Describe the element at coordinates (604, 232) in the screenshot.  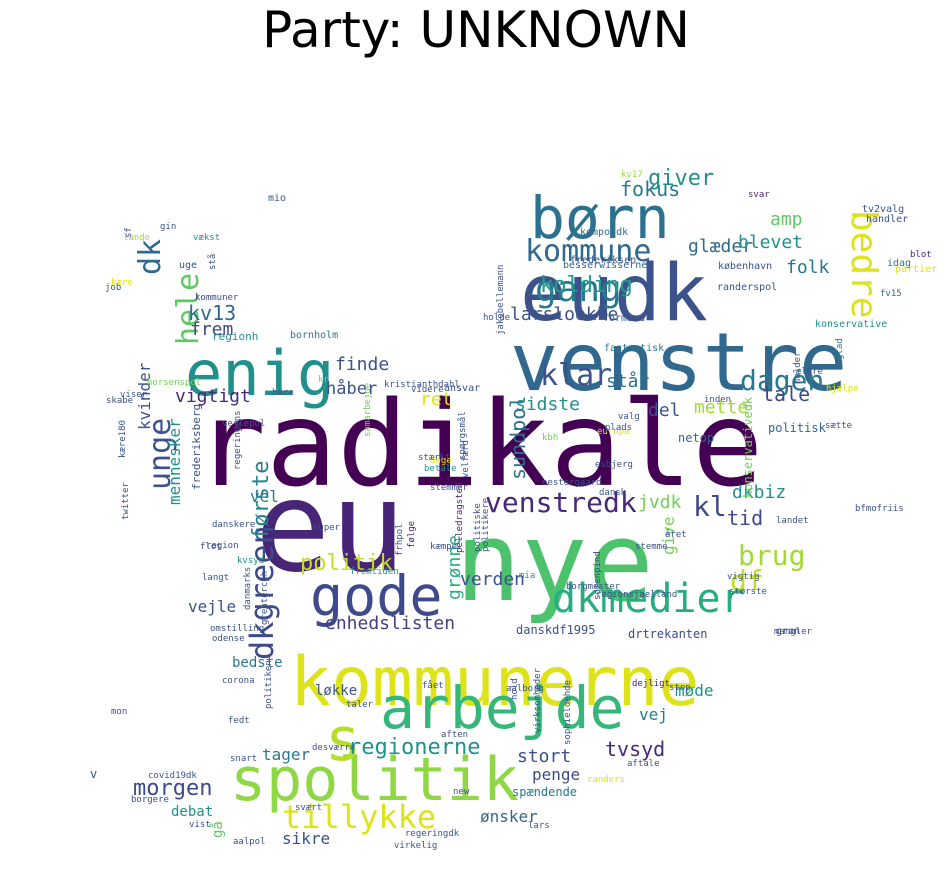
I see `cloud-word: kompoldk` at that location.